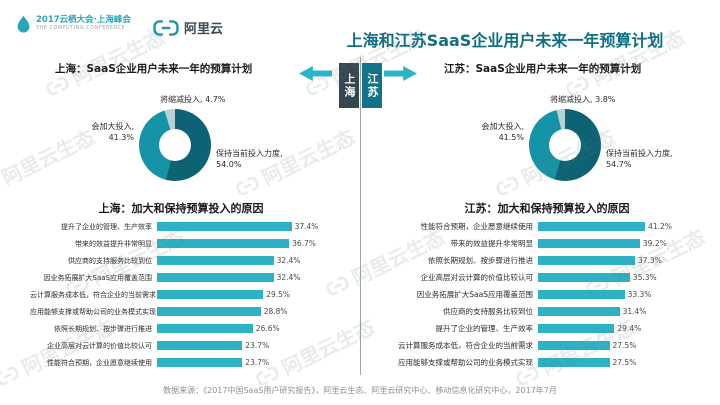 Image resolution: width=720 pixels, height=405 pixels. I want to click on conference-name: 2017云栖大会·上海峰会, so click(83, 20).